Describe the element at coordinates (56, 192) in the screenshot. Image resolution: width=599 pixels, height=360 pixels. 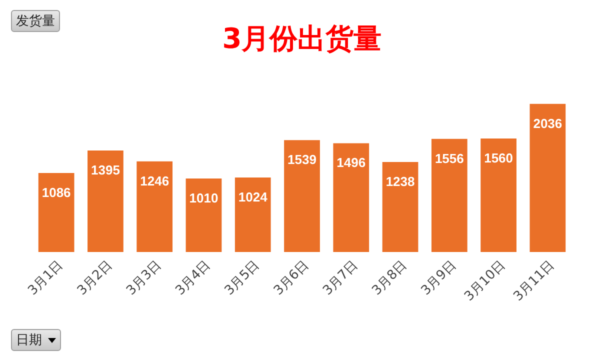
I see `data-label: 1086` at that location.